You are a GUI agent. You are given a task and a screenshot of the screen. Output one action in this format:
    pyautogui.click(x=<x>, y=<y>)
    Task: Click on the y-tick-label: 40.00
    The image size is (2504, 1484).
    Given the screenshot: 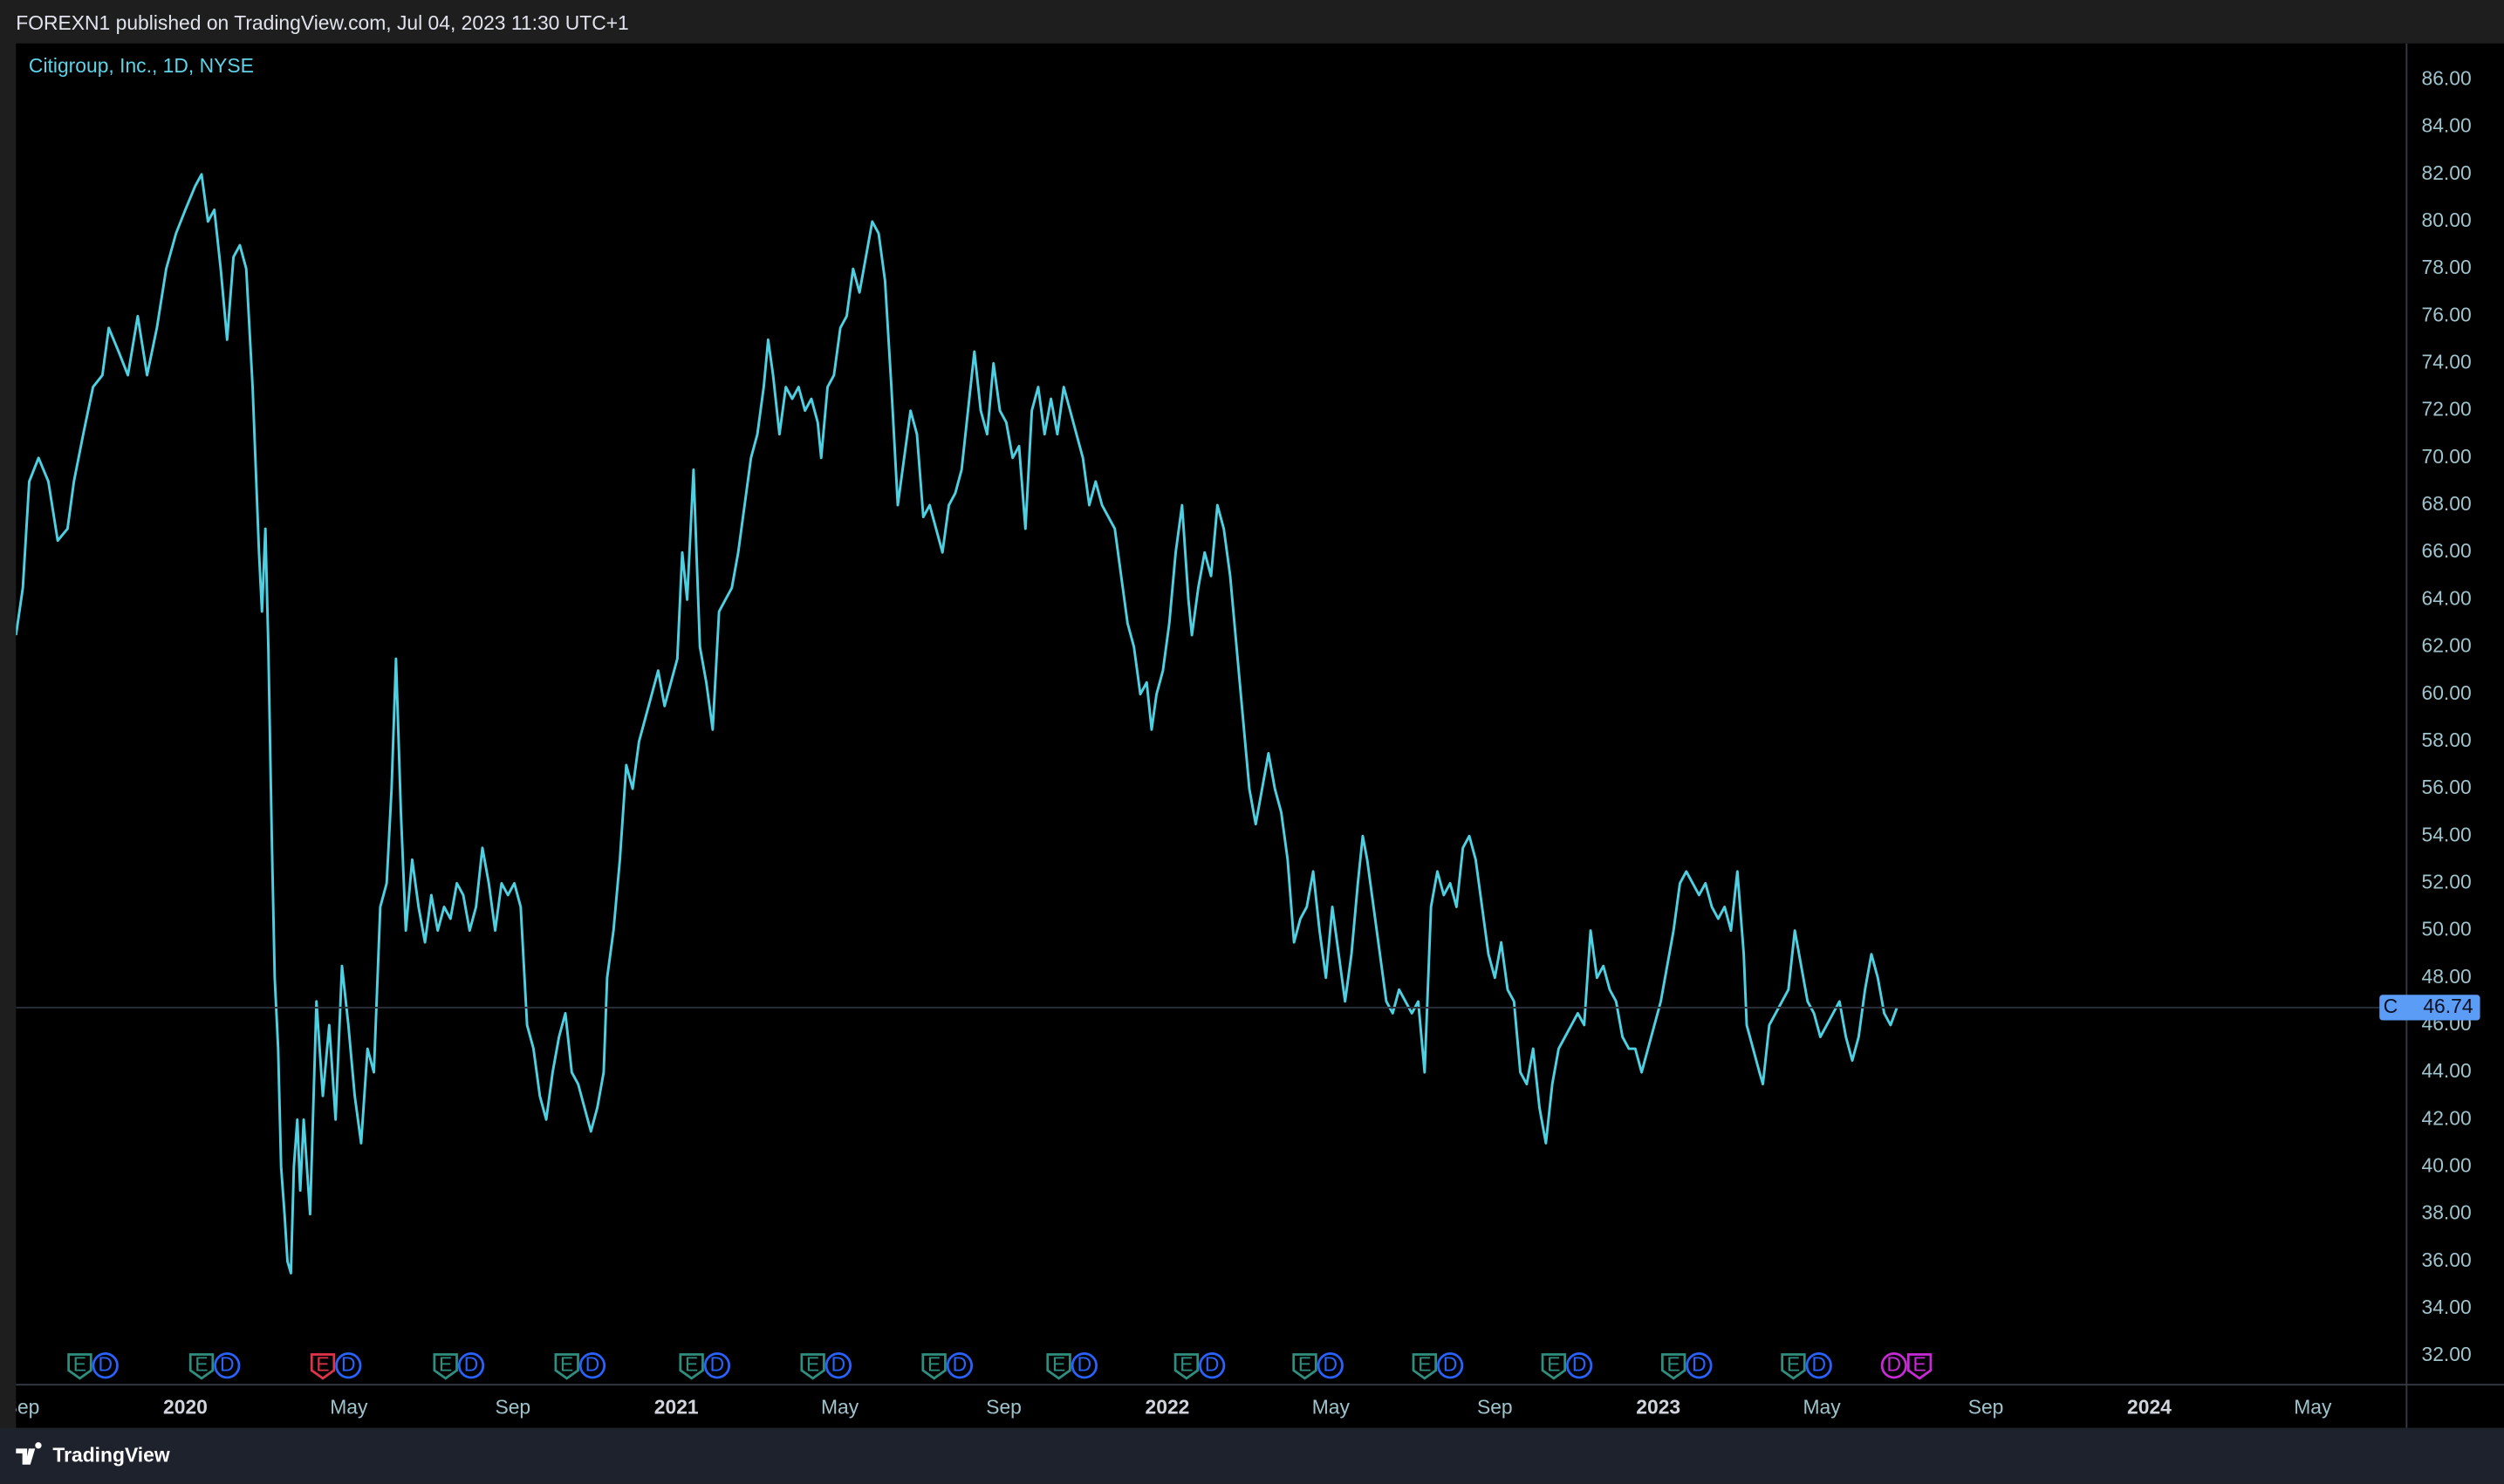 What is the action you would take?
    pyautogui.click(x=2446, y=1165)
    